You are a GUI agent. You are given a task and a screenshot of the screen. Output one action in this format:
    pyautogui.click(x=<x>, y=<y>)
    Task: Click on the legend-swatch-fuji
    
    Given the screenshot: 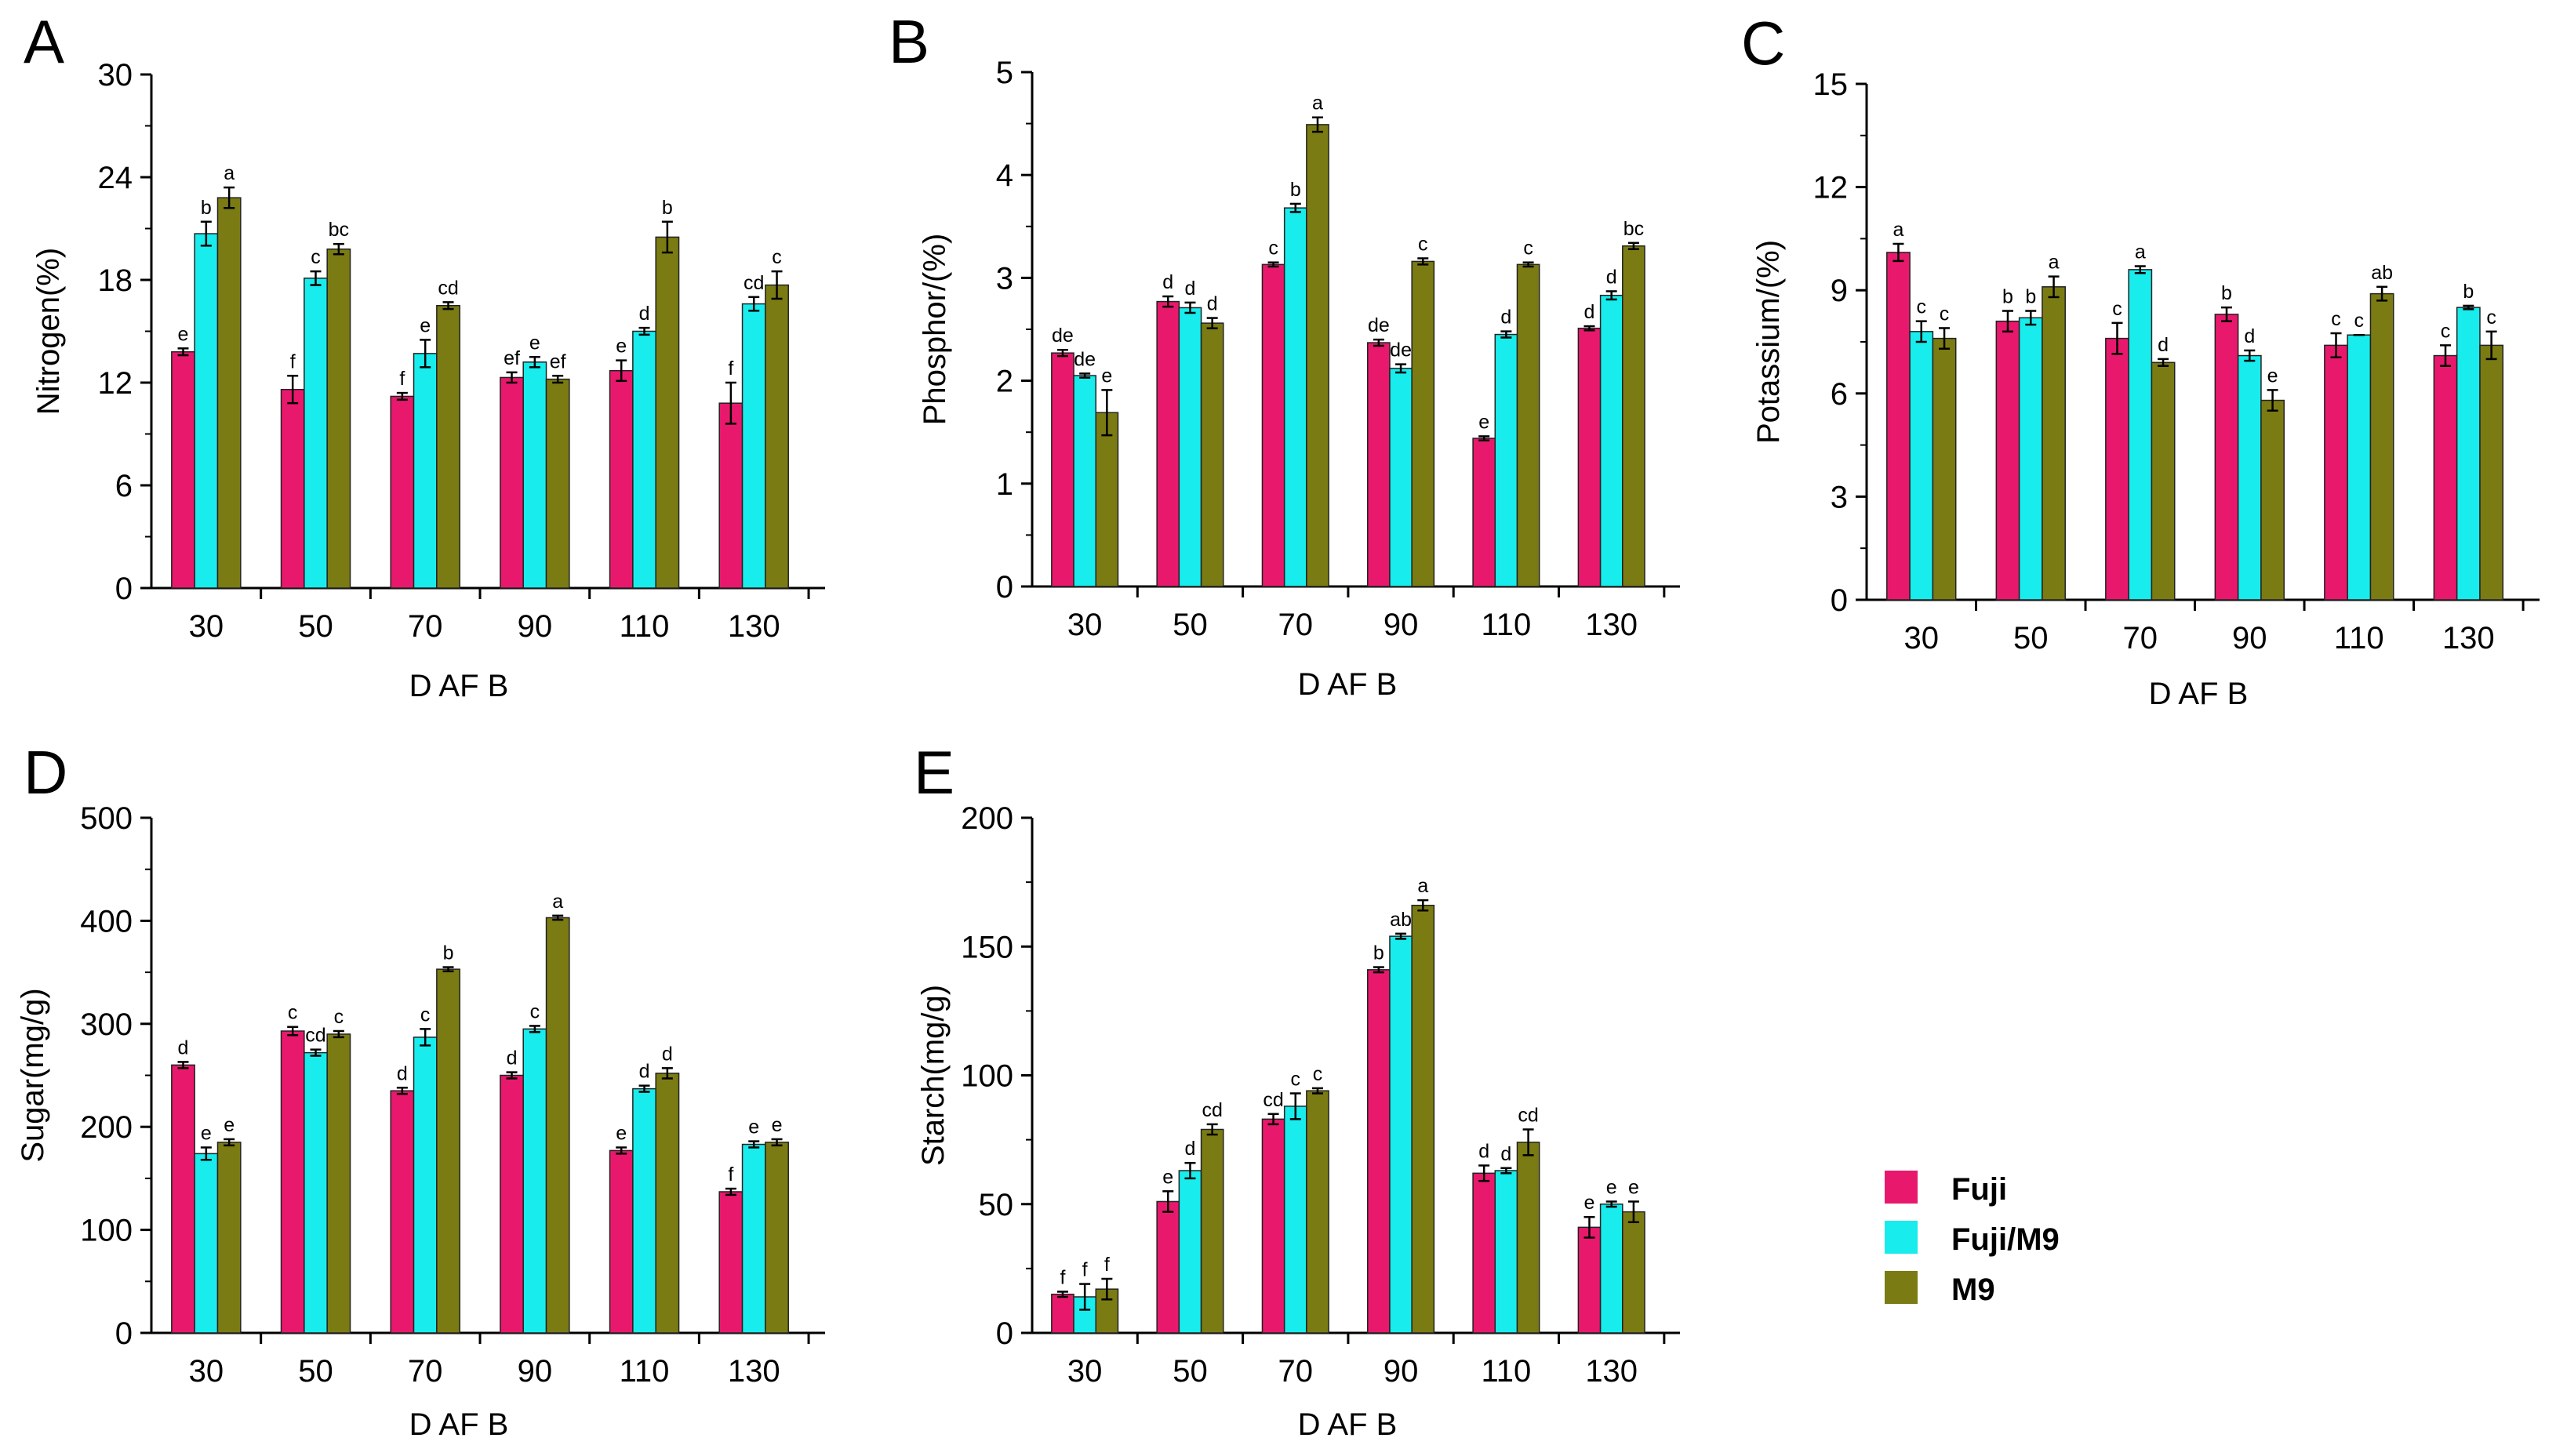 What is the action you would take?
    pyautogui.click(x=1901, y=1187)
    